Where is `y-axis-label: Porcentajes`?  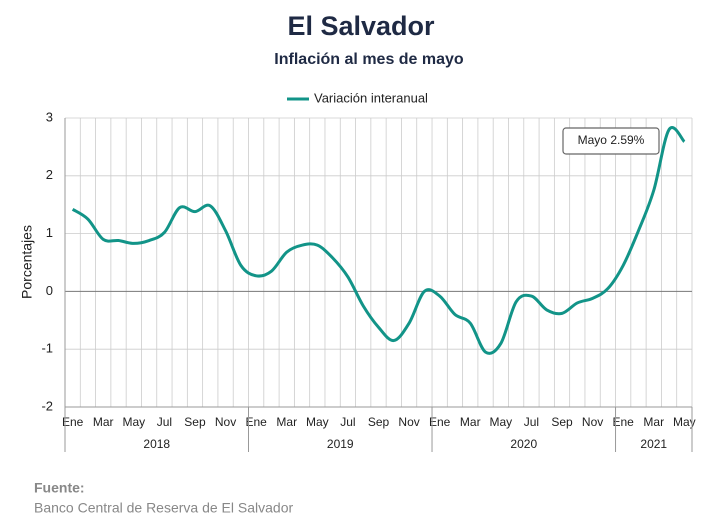
y-axis-label: Porcentajes is located at coordinates (27, 262).